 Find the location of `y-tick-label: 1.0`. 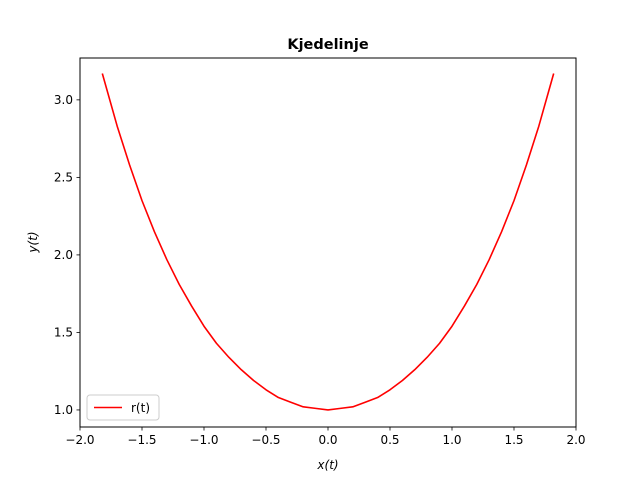

y-tick-label: 1.0 is located at coordinates (63, 410).